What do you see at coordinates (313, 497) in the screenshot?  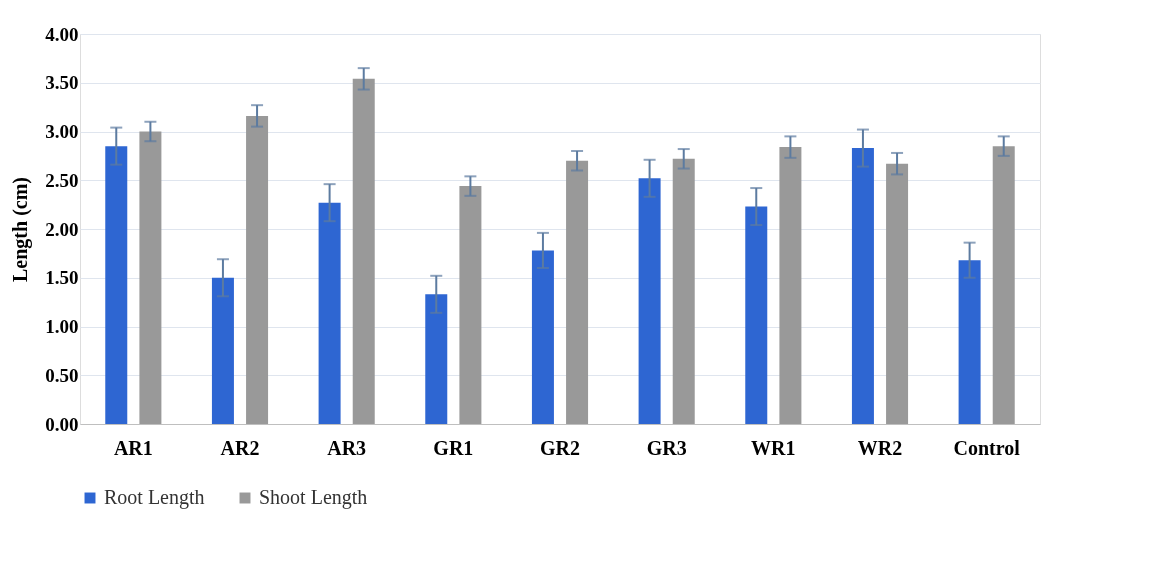 I see `legend-label: Shoot Length` at bounding box center [313, 497].